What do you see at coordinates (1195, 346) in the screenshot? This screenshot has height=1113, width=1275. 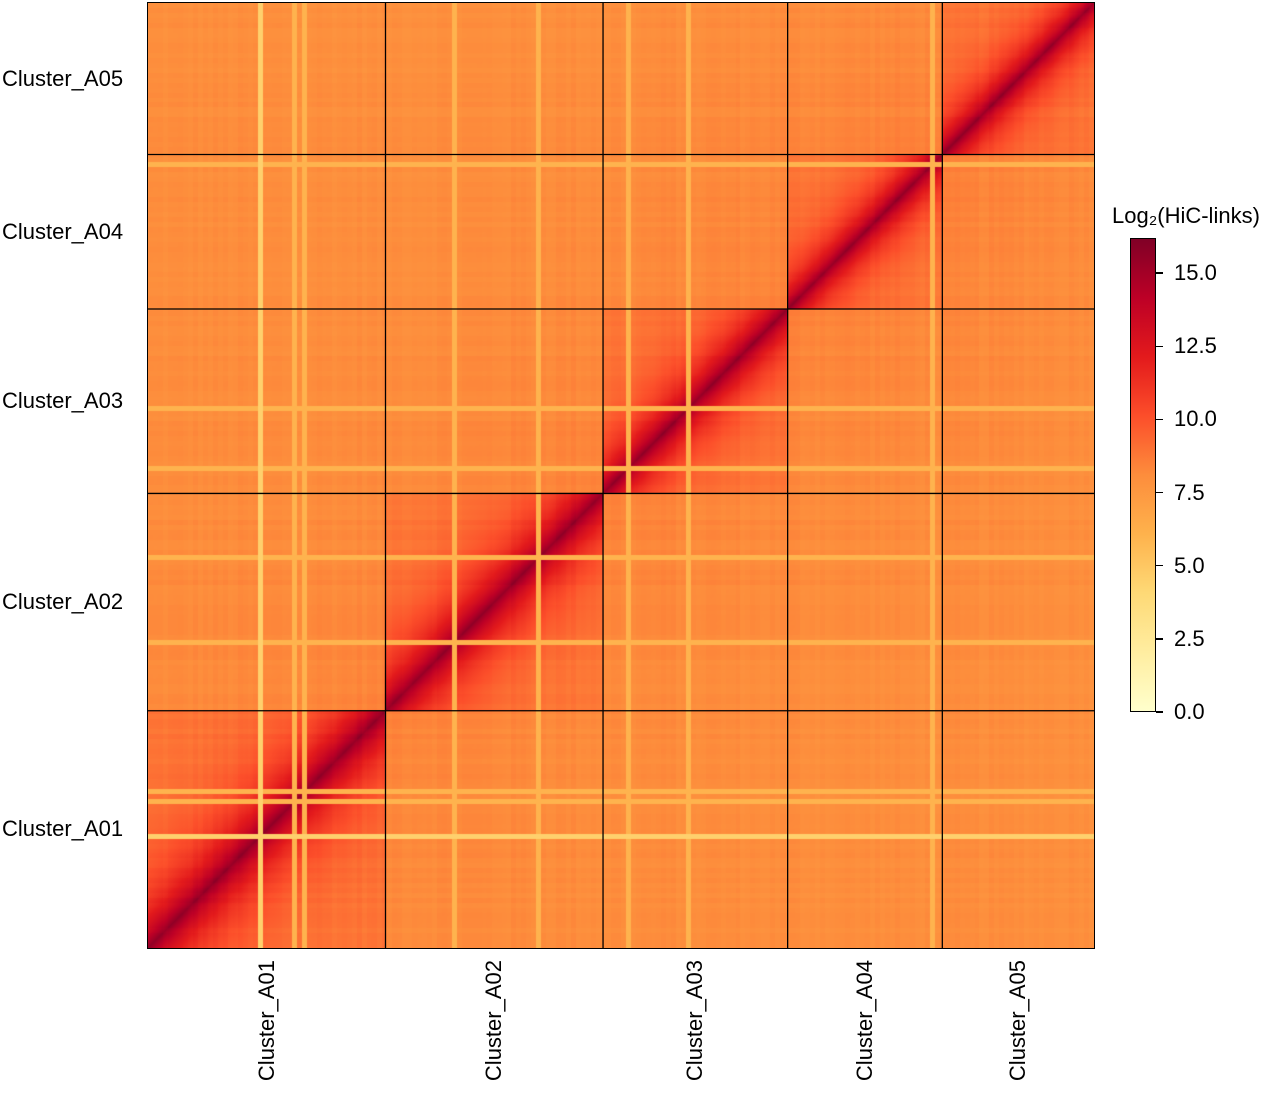 I see `colorbar-tick-label: 12.5` at bounding box center [1195, 346].